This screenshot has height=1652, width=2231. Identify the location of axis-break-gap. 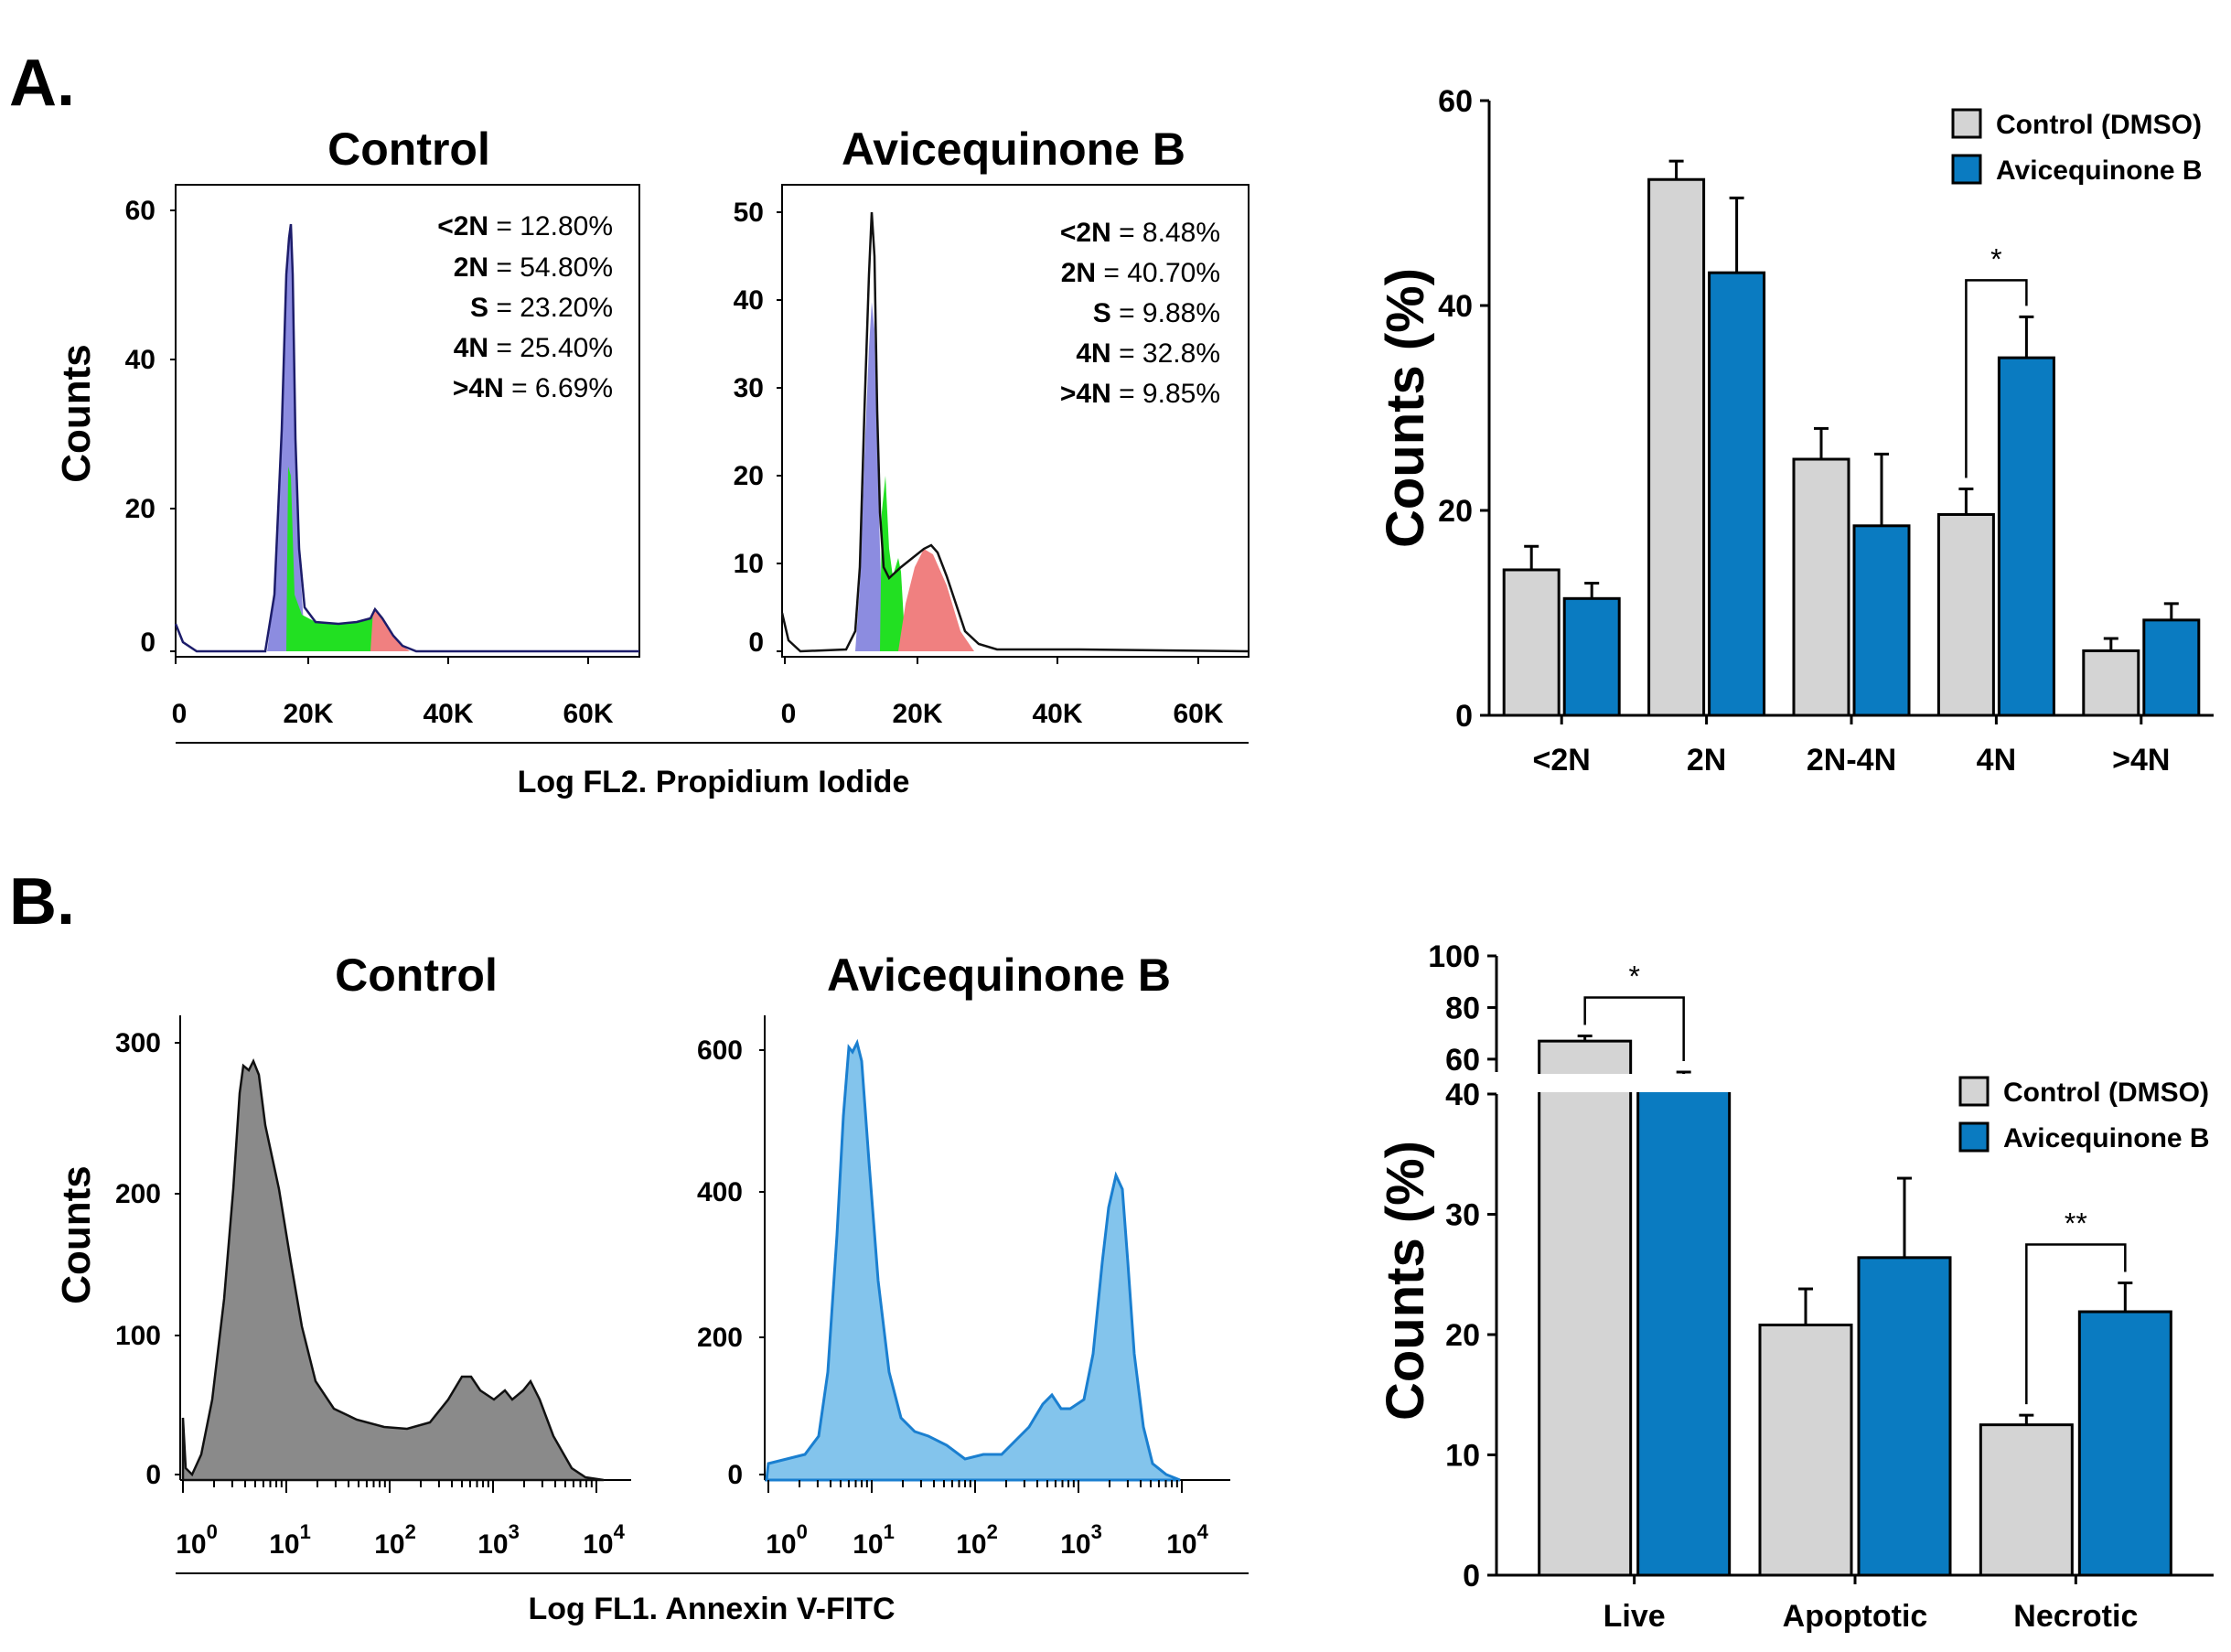
(1611, 1083).